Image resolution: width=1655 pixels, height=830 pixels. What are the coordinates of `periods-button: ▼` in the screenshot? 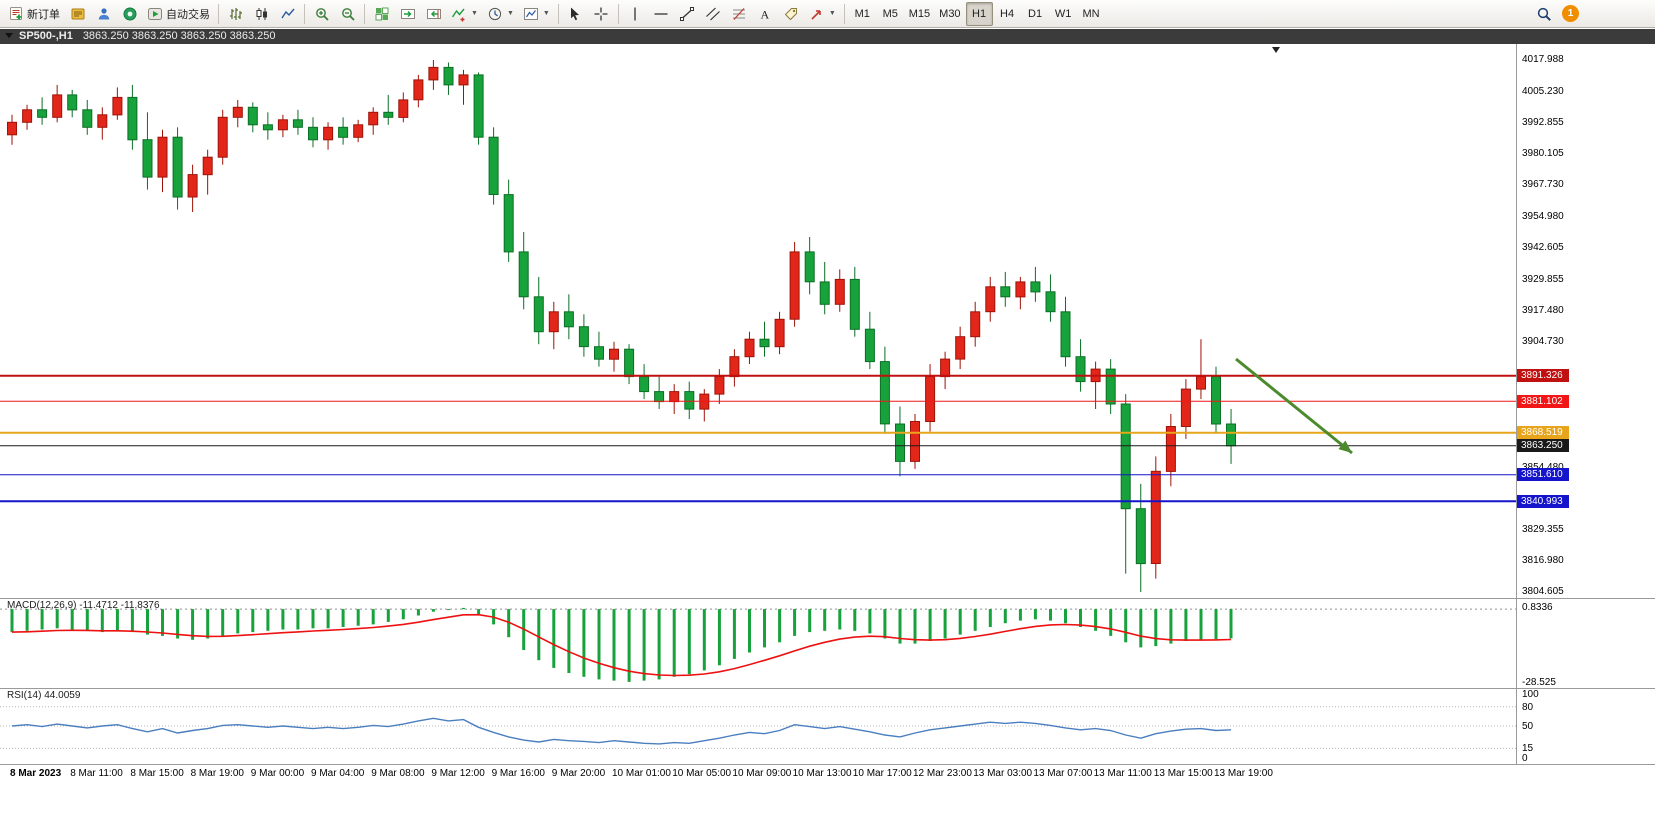 It's located at (500, 14).